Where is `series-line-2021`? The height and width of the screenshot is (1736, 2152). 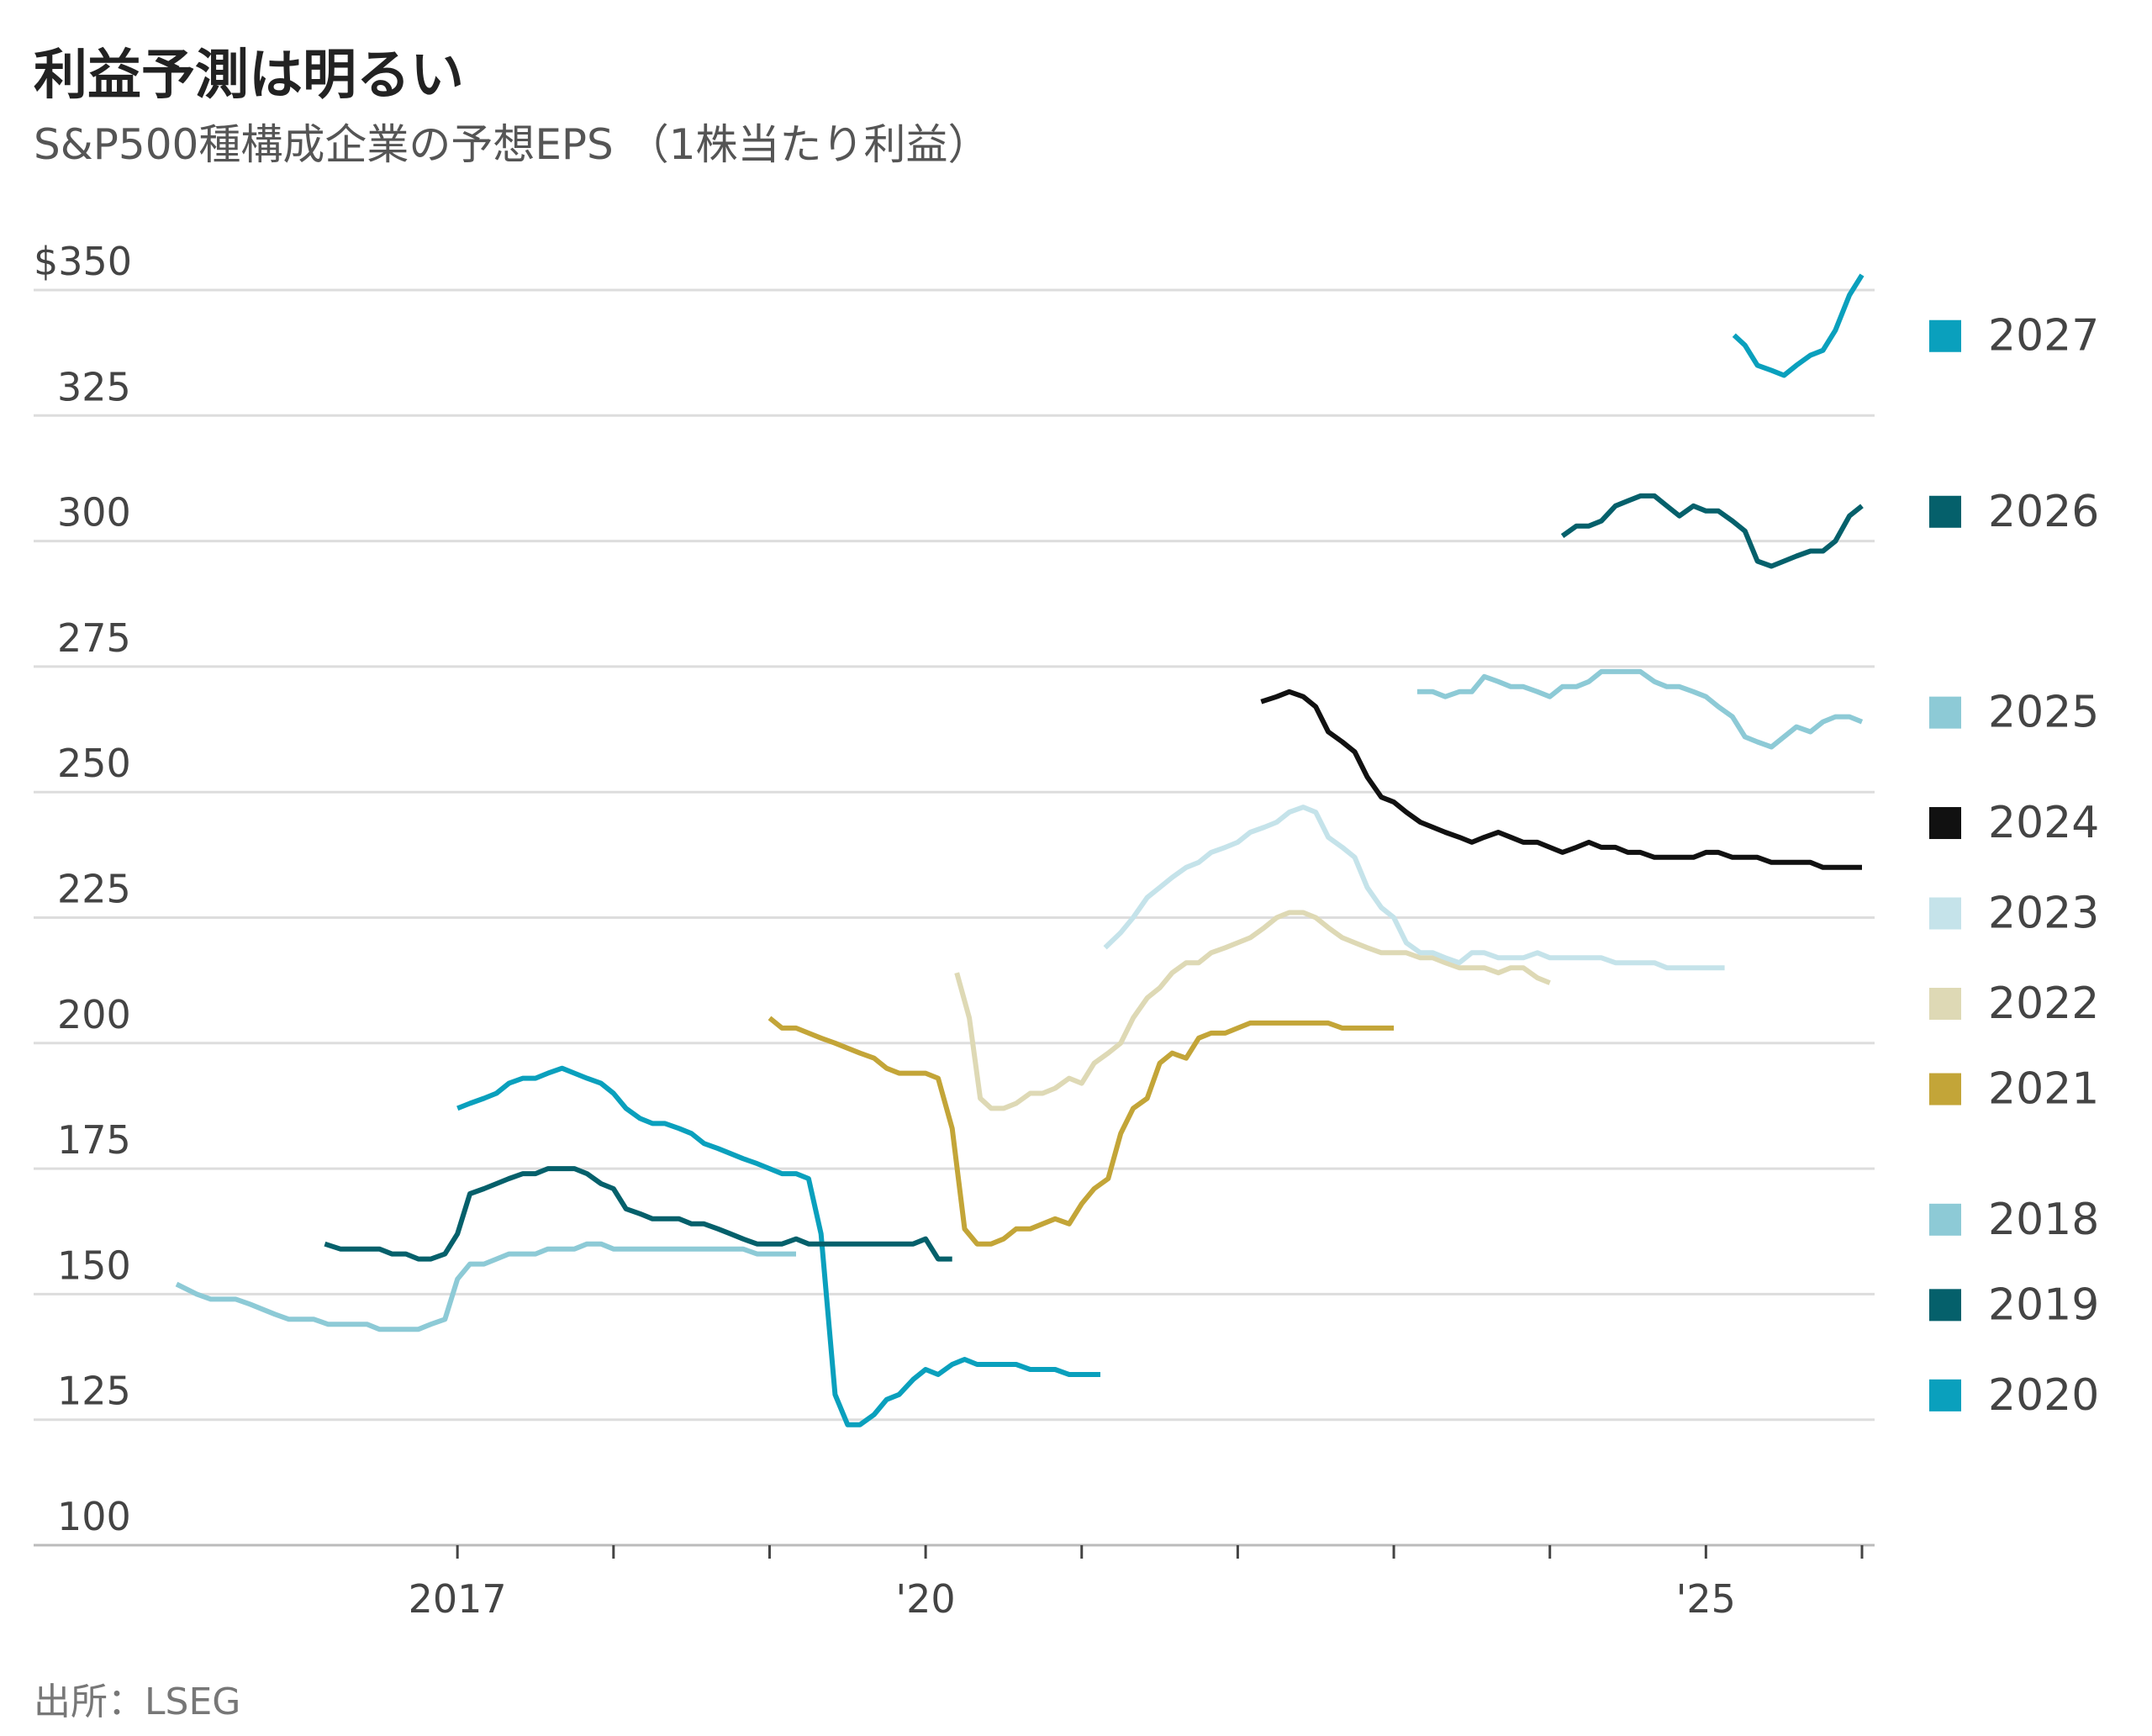
series-line-2021 is located at coordinates (1081, 1131).